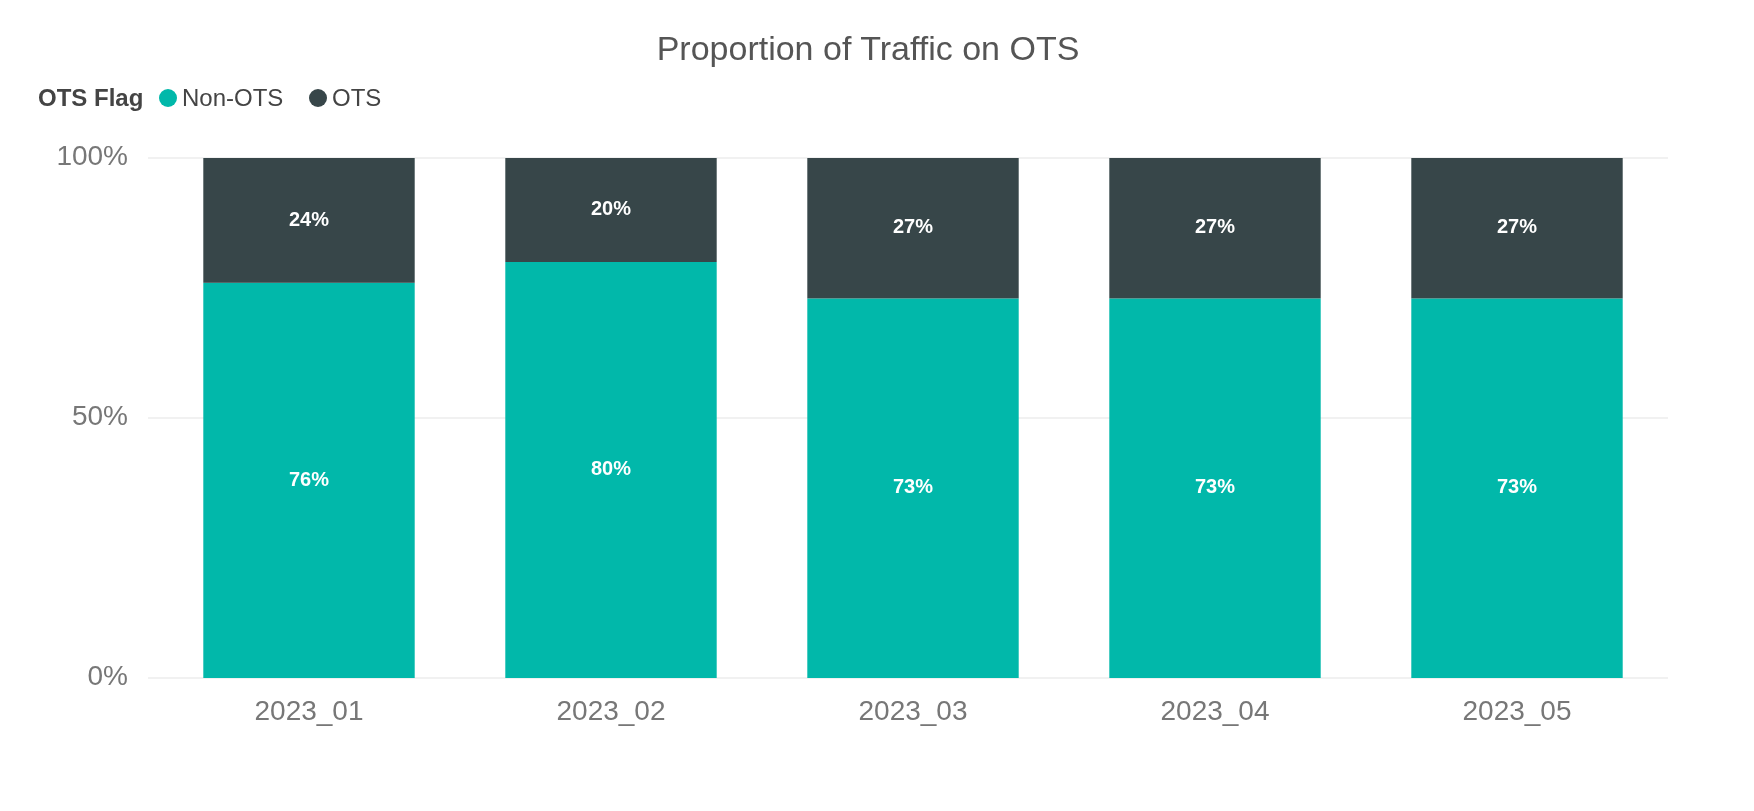 Image resolution: width=1754 pixels, height=811 pixels. I want to click on legend-title: OTS Flag, so click(91, 97).